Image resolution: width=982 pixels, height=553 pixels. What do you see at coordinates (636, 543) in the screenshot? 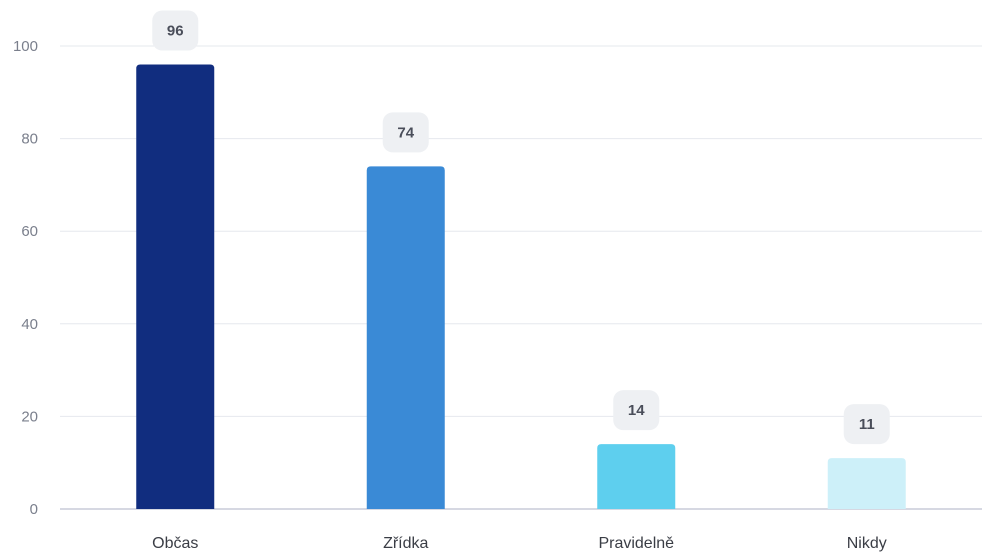
I see `x-tick-label: Pravidelně` at bounding box center [636, 543].